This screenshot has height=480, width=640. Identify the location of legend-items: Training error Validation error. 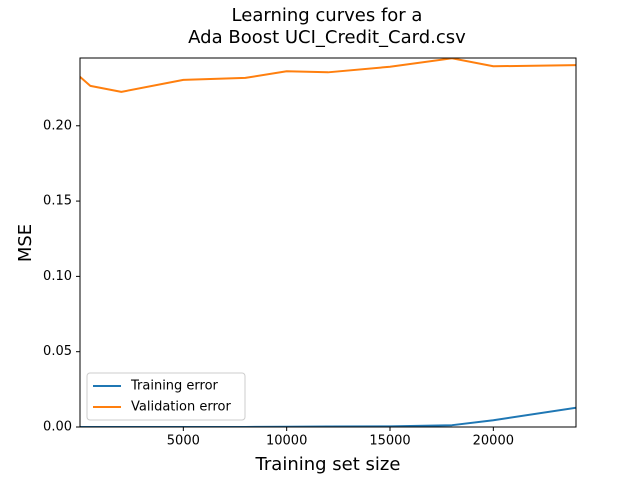
(162, 397).